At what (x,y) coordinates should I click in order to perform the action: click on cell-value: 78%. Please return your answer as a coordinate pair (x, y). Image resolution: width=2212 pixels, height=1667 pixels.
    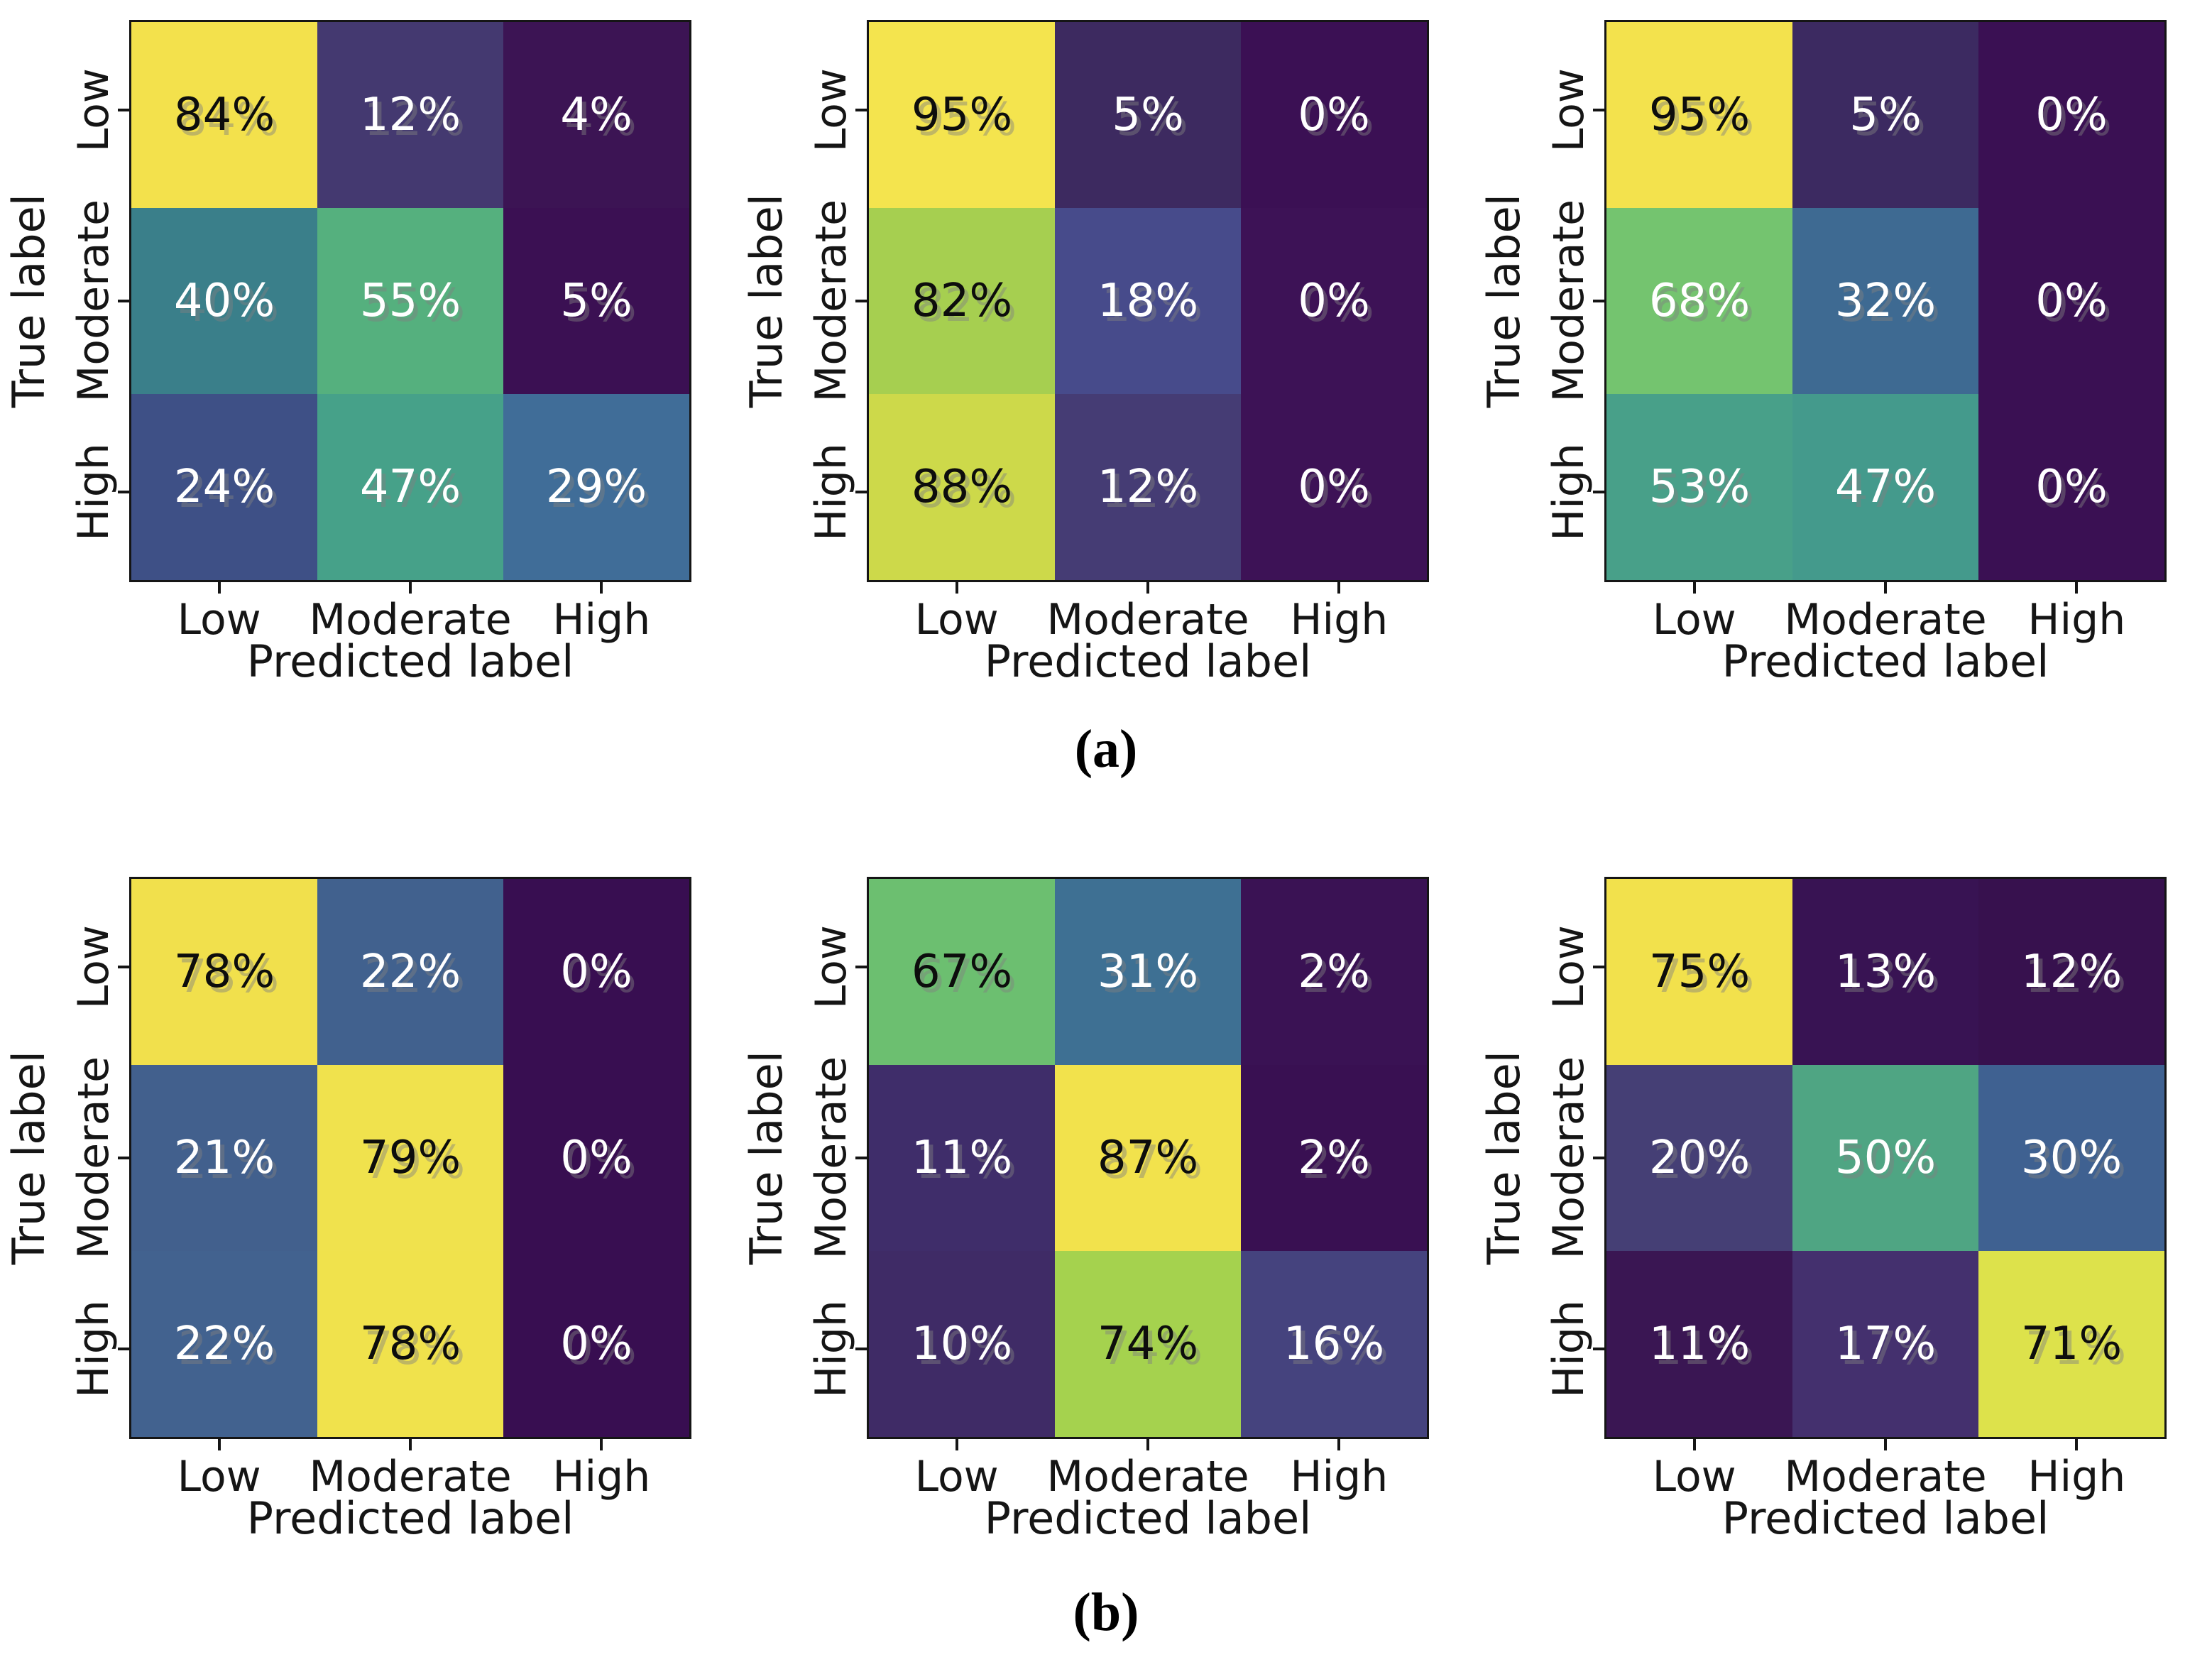
    Looking at the image, I should click on (410, 1344).